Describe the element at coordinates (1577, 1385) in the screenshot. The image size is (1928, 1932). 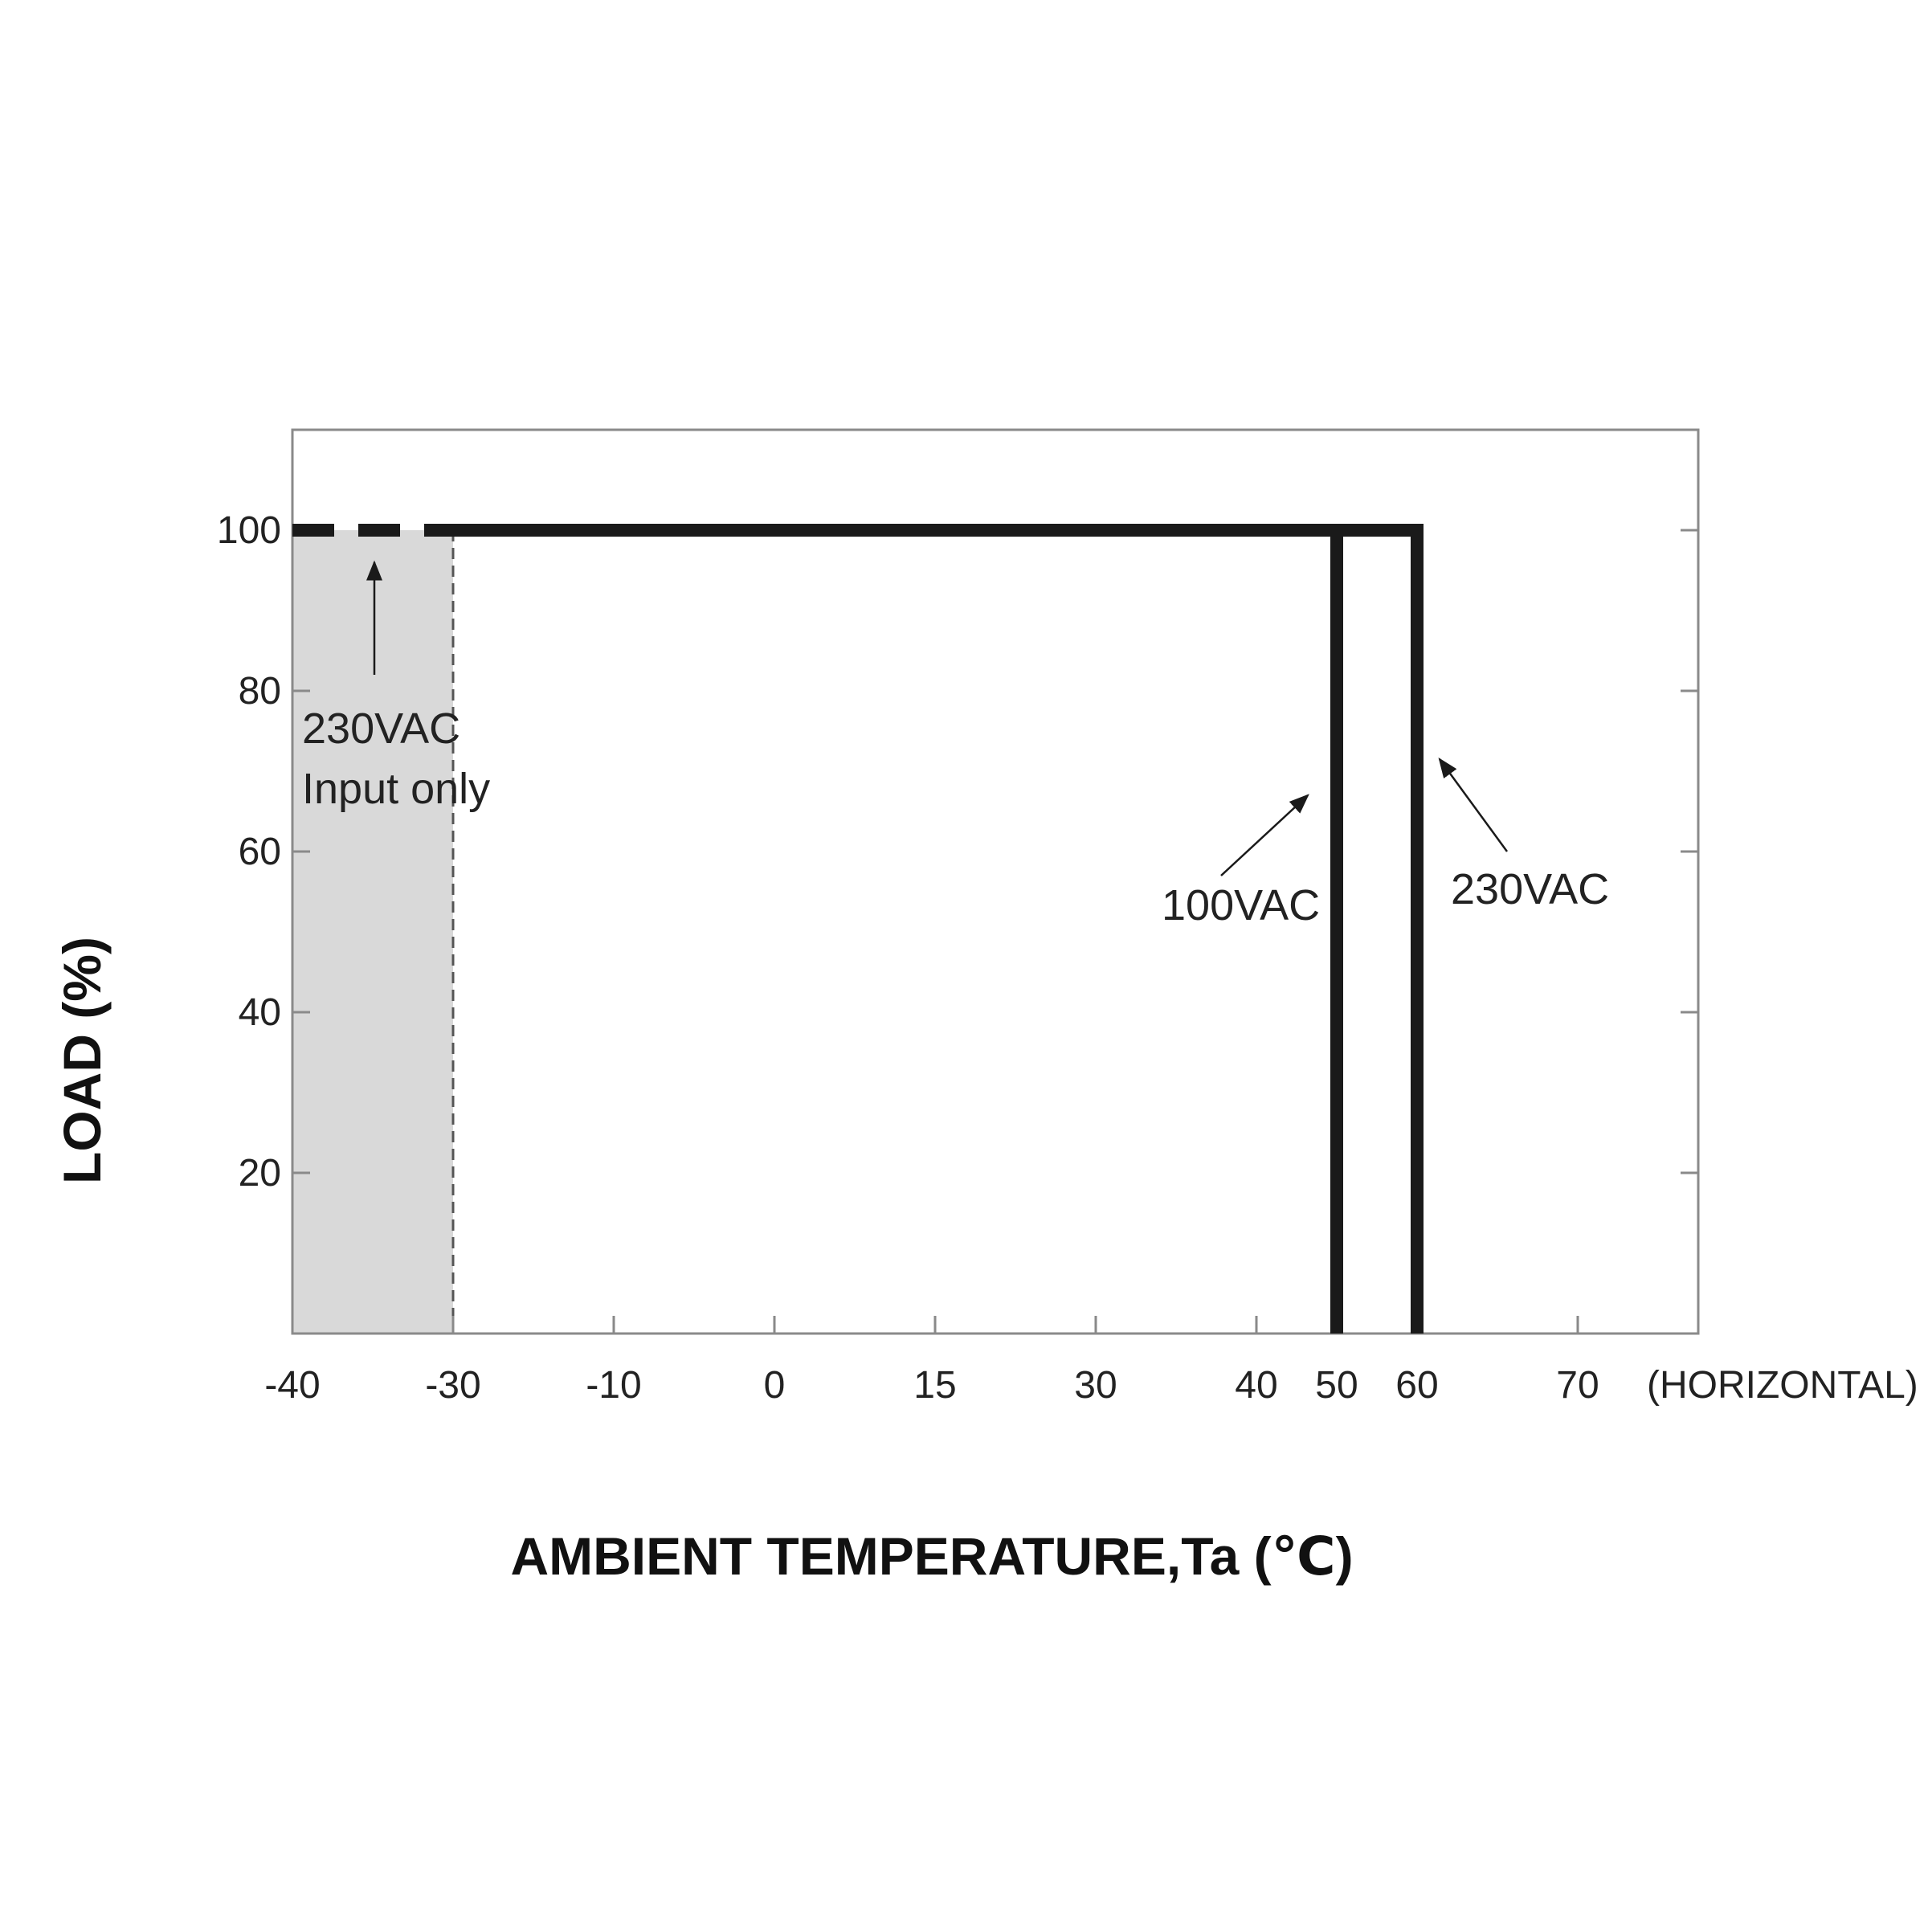
I see `x-tick-label: 70` at that location.